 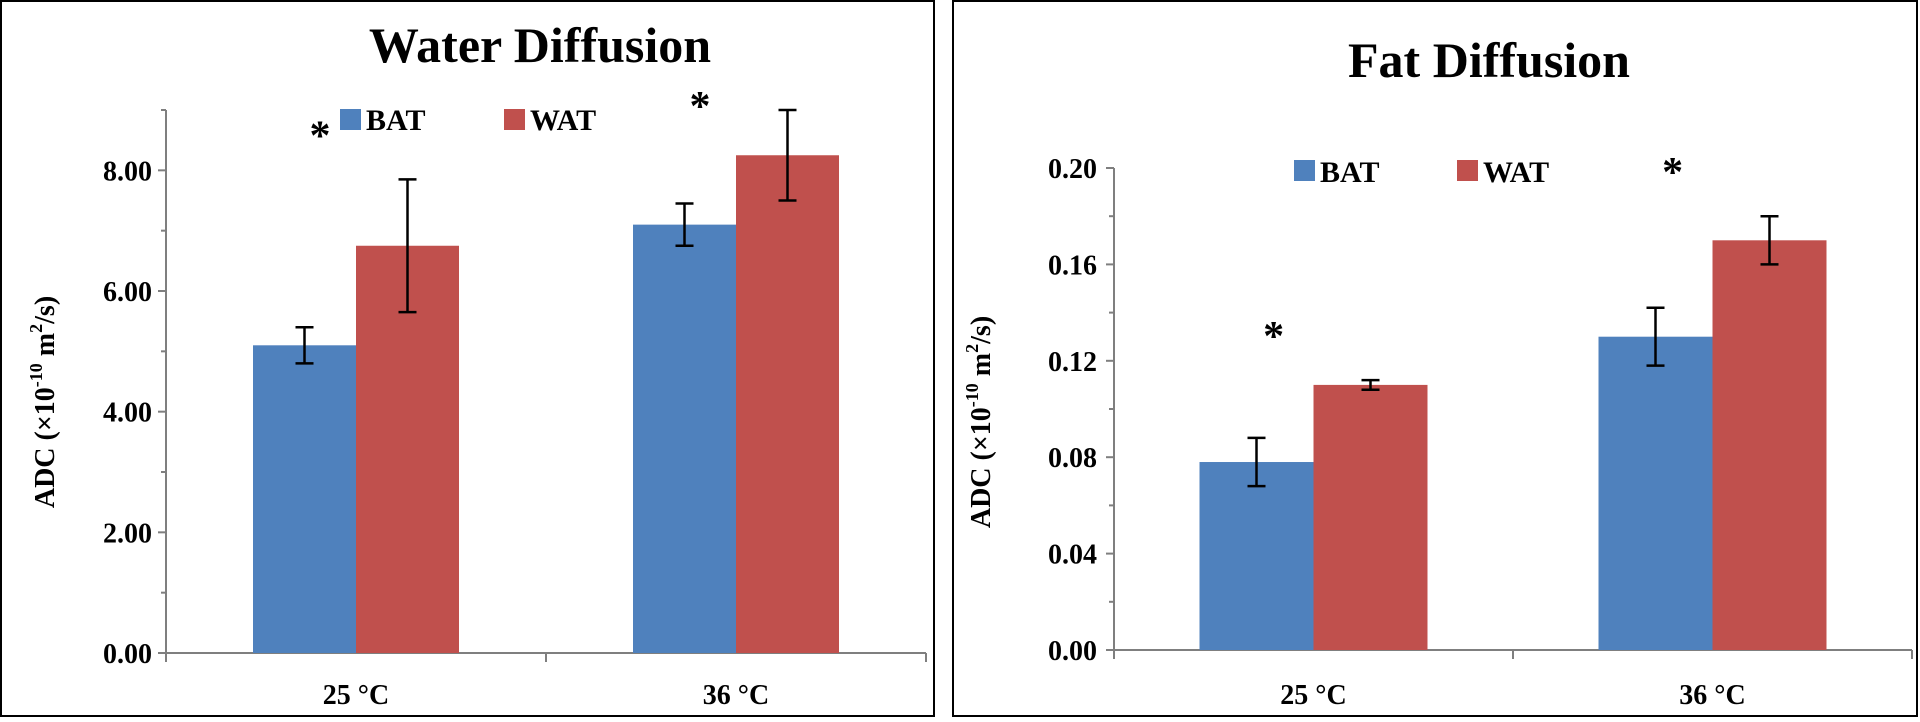 I want to click on y-tick-label: 6.00, so click(x=127, y=292).